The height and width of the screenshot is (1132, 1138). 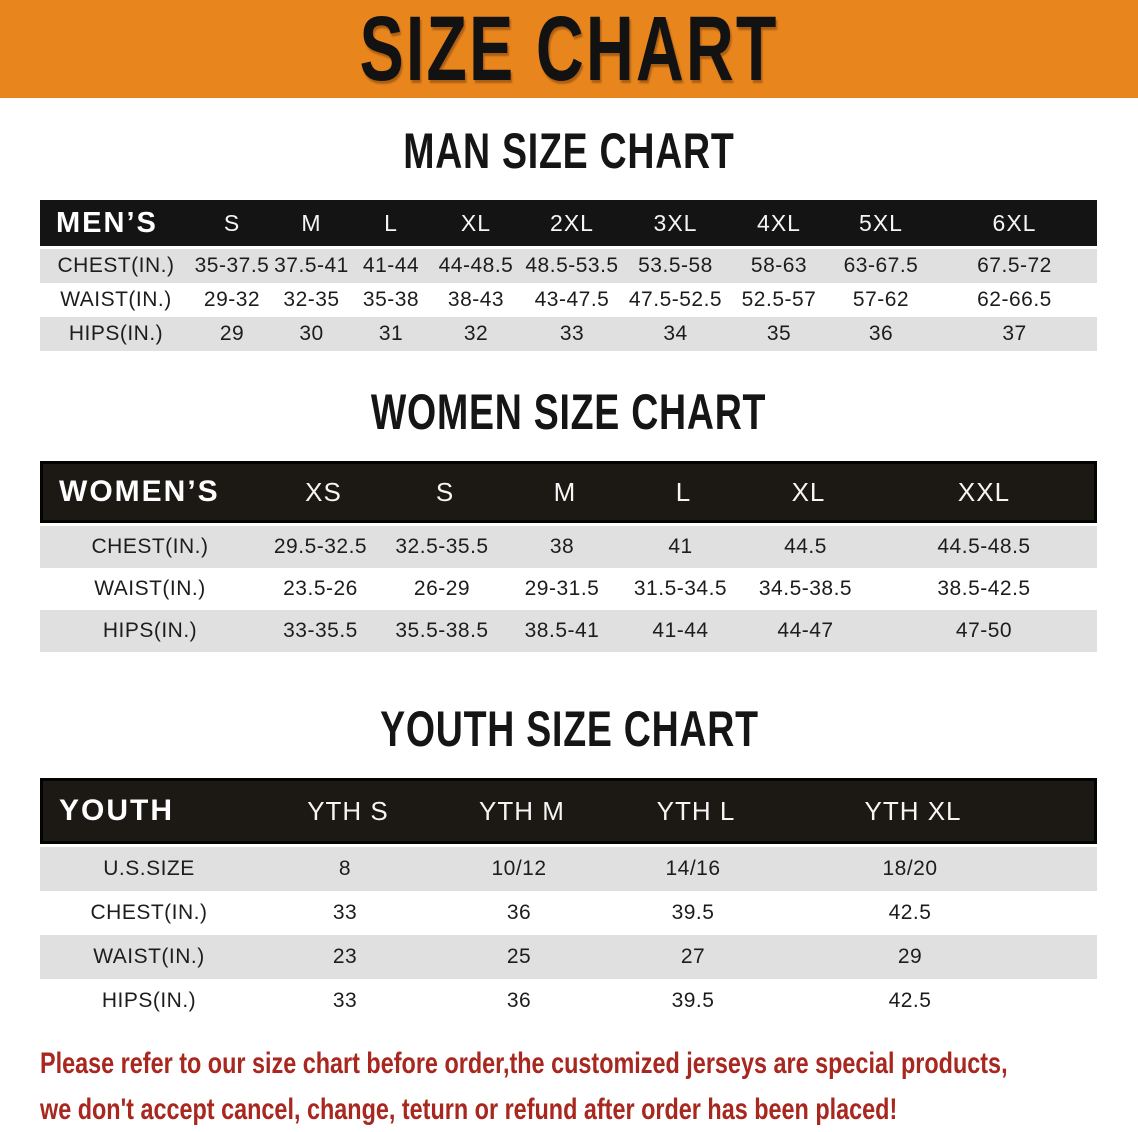 I want to click on table-row: HIPS(IN.) 29 30 31 32 33 34 35 36 37, so click(x=568, y=334).